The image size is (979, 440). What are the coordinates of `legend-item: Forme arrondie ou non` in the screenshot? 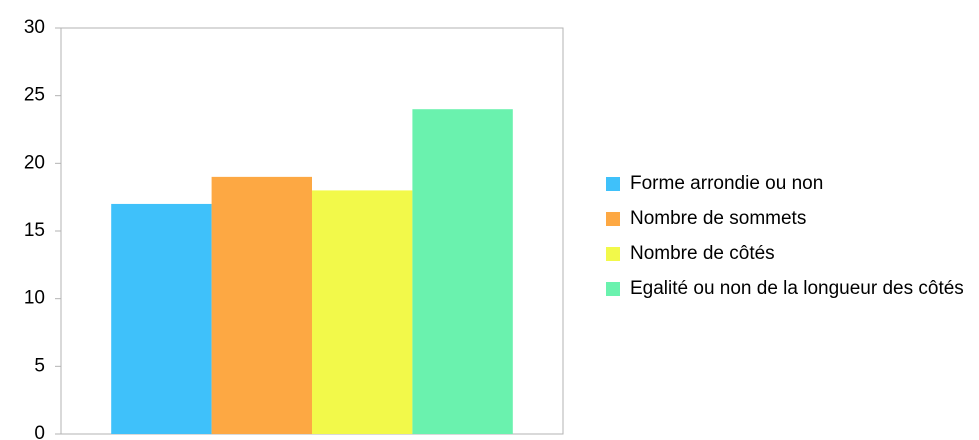 It's located at (792, 183).